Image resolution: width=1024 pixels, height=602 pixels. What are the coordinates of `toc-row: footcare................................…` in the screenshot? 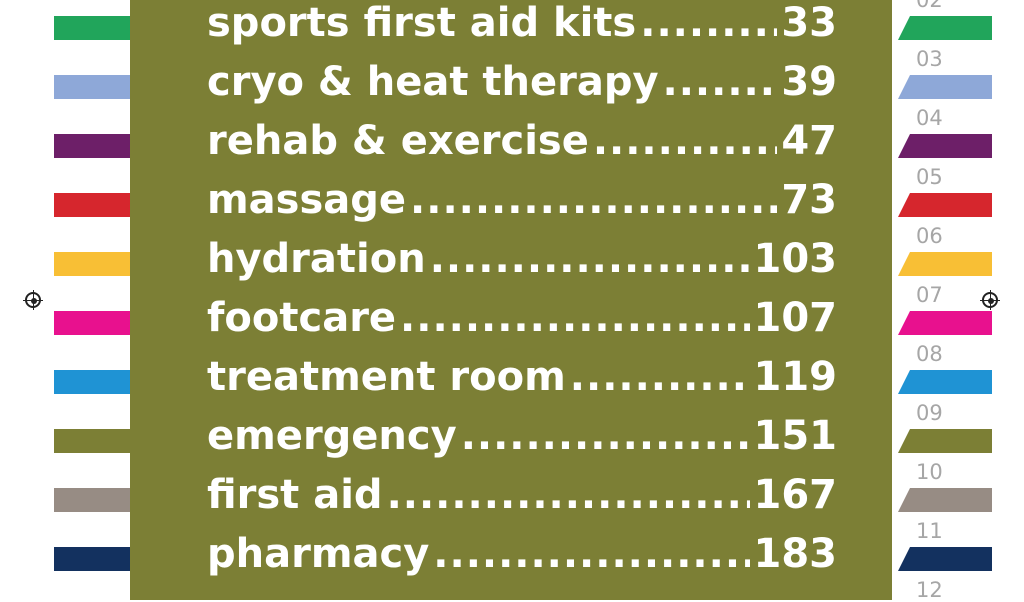 It's located at (522, 318).